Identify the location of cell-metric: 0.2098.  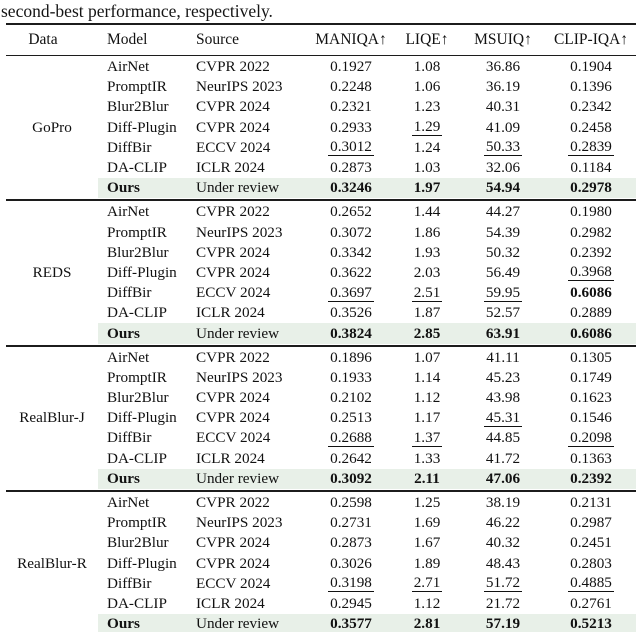
(591, 438).